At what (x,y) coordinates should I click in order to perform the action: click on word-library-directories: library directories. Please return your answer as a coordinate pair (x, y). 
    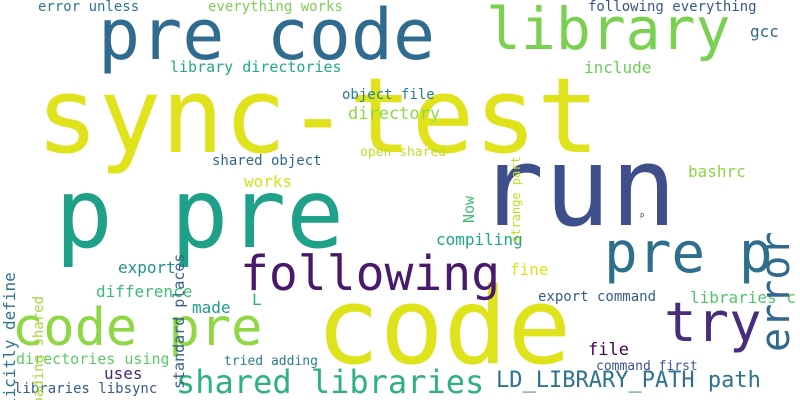
    Looking at the image, I should click on (256, 67).